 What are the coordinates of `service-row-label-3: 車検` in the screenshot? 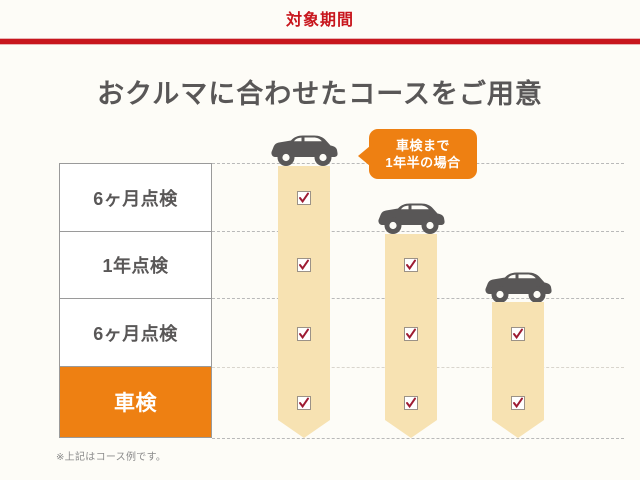 It's located at (135, 402).